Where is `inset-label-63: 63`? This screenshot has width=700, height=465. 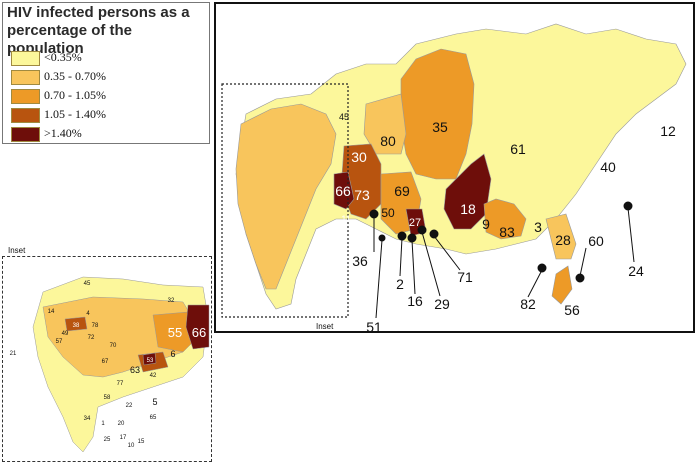 inset-label-63: 63 is located at coordinates (135, 370).